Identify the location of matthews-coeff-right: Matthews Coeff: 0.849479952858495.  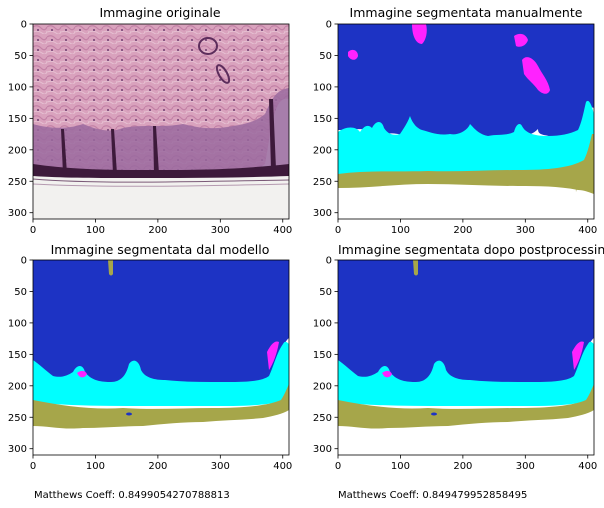
(433, 495).